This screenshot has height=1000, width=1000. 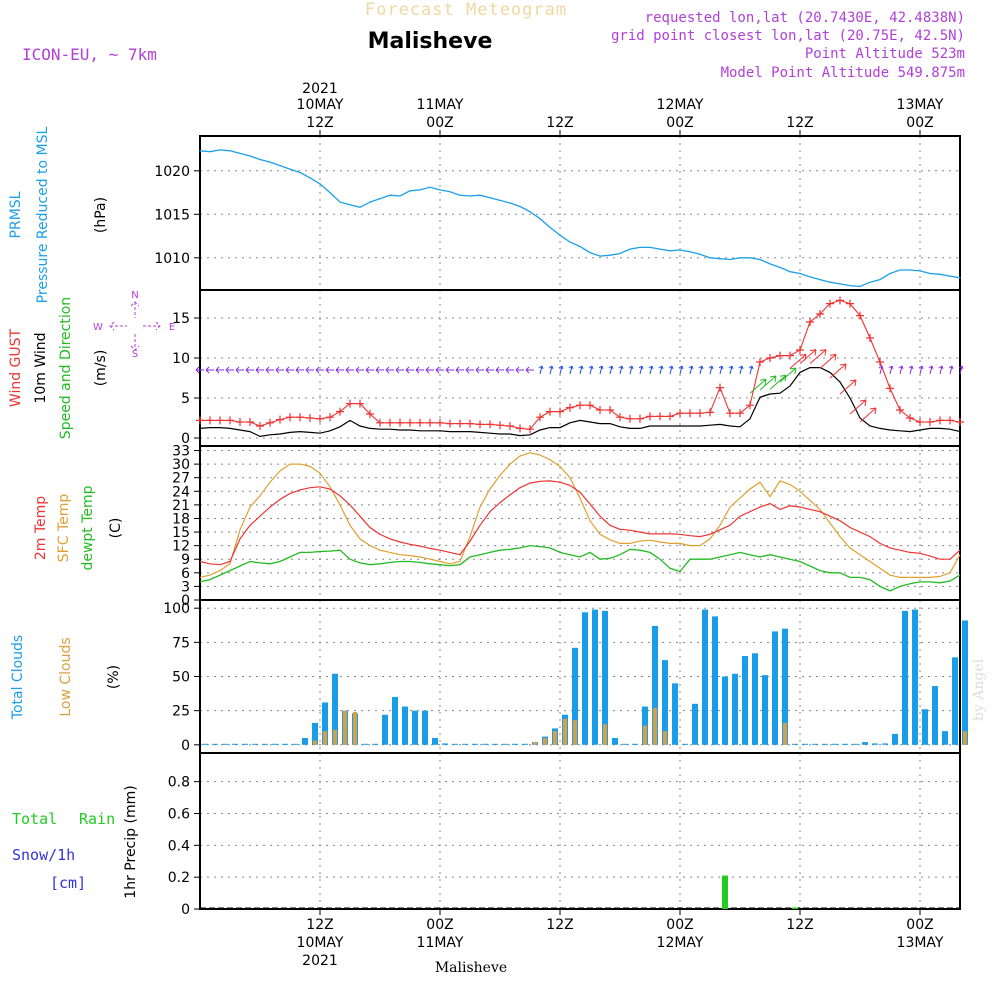 What do you see at coordinates (320, 105) in the screenshot?
I see `top-date-label: 10MAY` at bounding box center [320, 105].